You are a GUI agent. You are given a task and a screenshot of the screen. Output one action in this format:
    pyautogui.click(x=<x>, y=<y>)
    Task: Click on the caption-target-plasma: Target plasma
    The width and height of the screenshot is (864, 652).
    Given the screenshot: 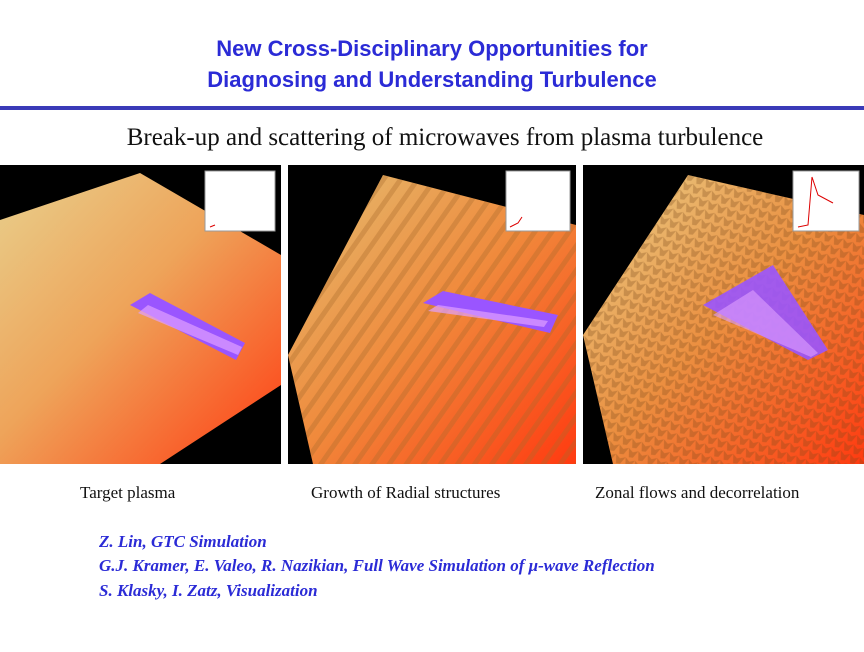 What is the action you would take?
    pyautogui.click(x=128, y=492)
    